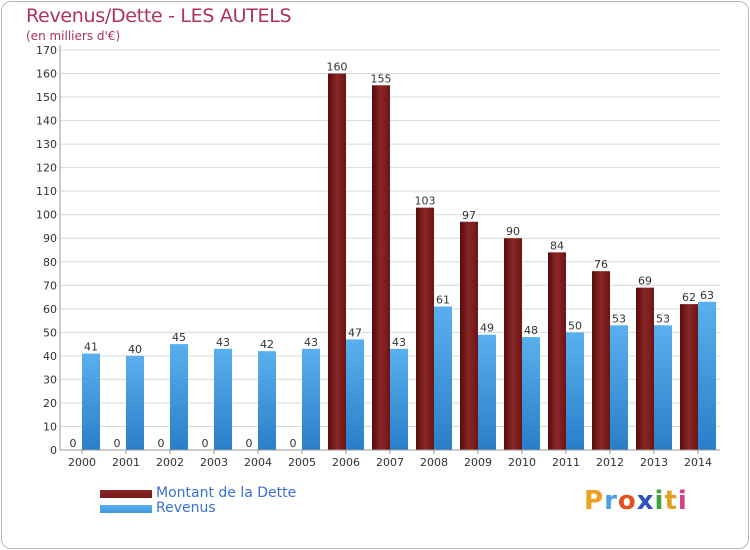  I want to click on x-tick-label: 2000, so click(82, 462).